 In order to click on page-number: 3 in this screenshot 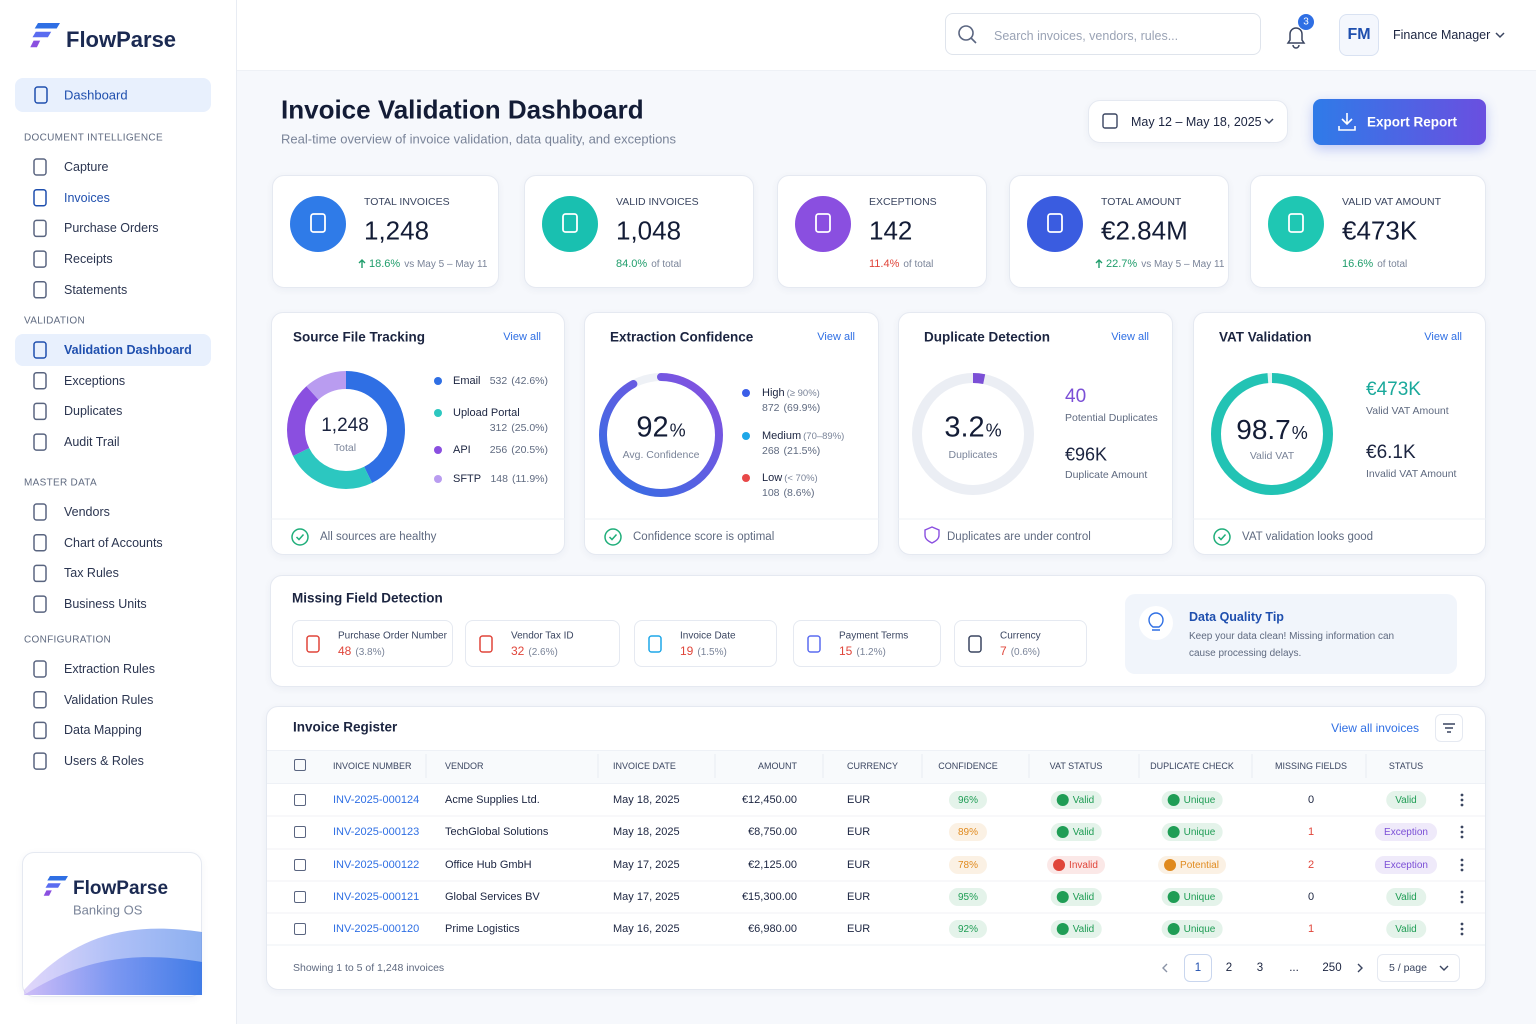, I will do `click(1260, 968)`.